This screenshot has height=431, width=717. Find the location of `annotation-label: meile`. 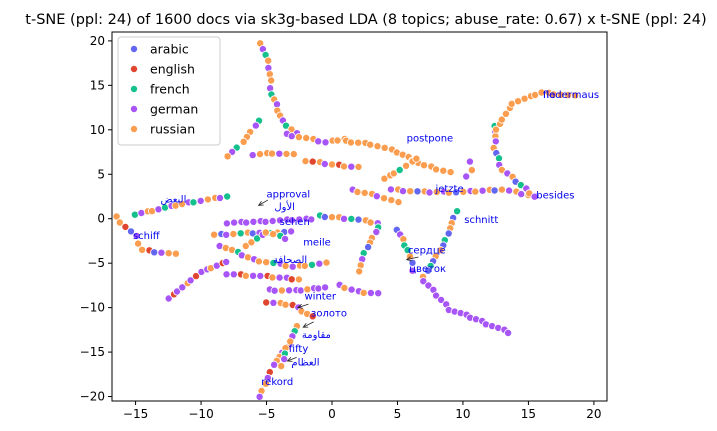

annotation-label: meile is located at coordinates (317, 242).